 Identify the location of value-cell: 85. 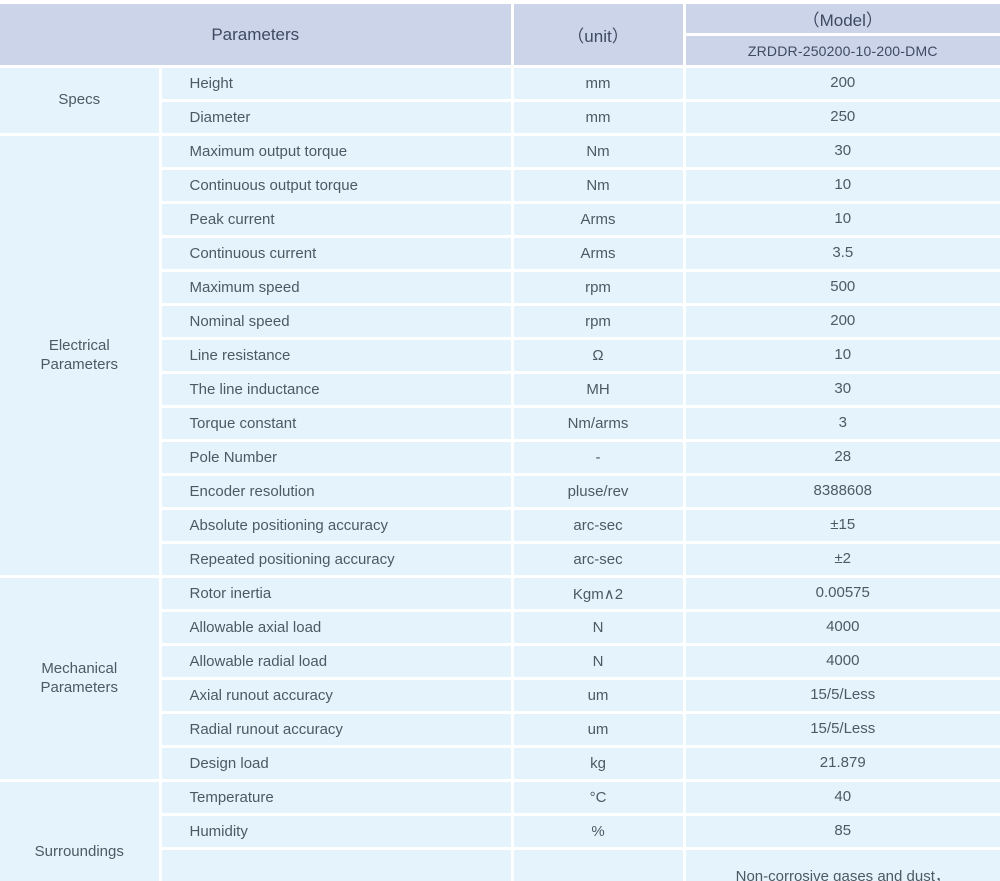
(841, 831).